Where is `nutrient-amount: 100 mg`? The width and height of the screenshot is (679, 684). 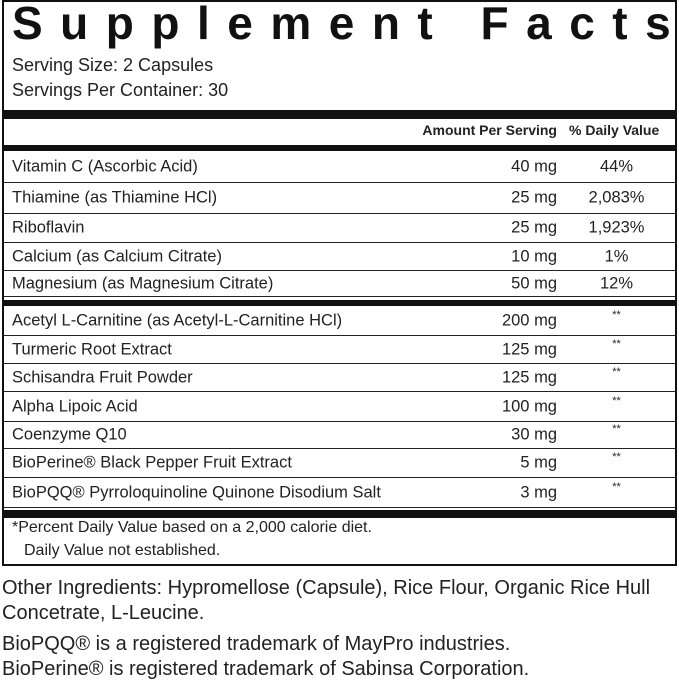
nutrient-amount: 100 mg is located at coordinates (529, 406).